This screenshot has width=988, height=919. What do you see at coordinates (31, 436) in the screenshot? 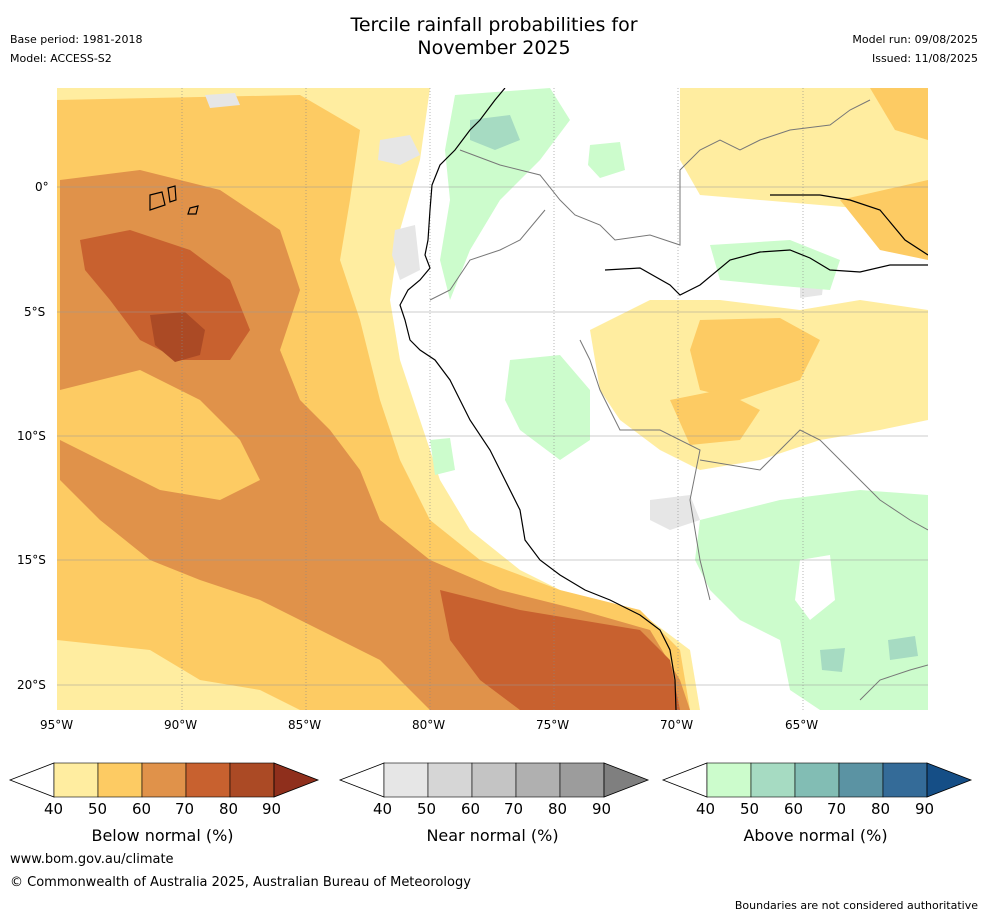
I see `lat-label-10s: 10°S` at bounding box center [31, 436].